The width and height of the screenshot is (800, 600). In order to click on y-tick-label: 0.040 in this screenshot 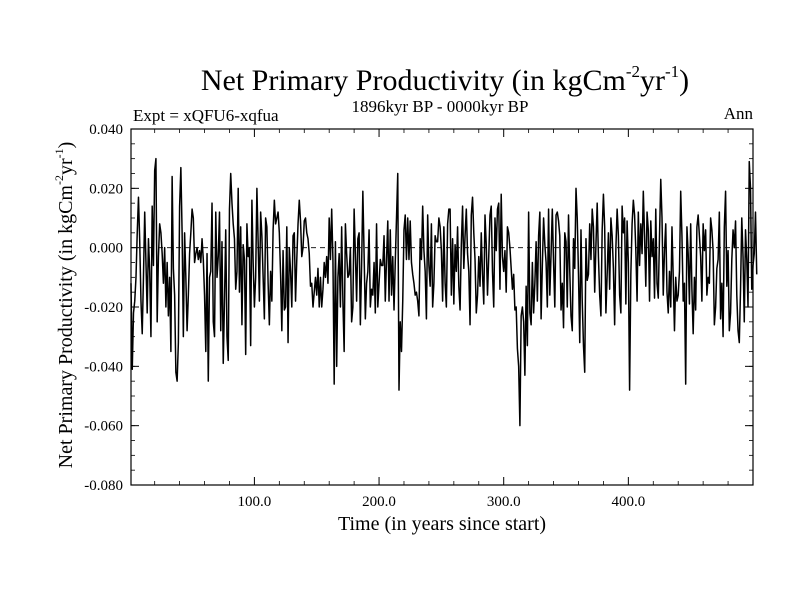, I will do `click(106, 130)`.